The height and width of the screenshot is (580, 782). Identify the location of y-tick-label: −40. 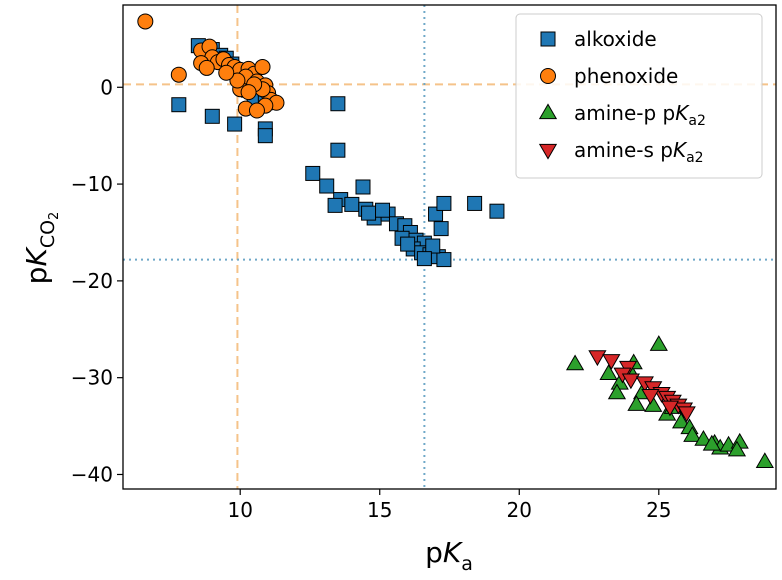
(92, 474).